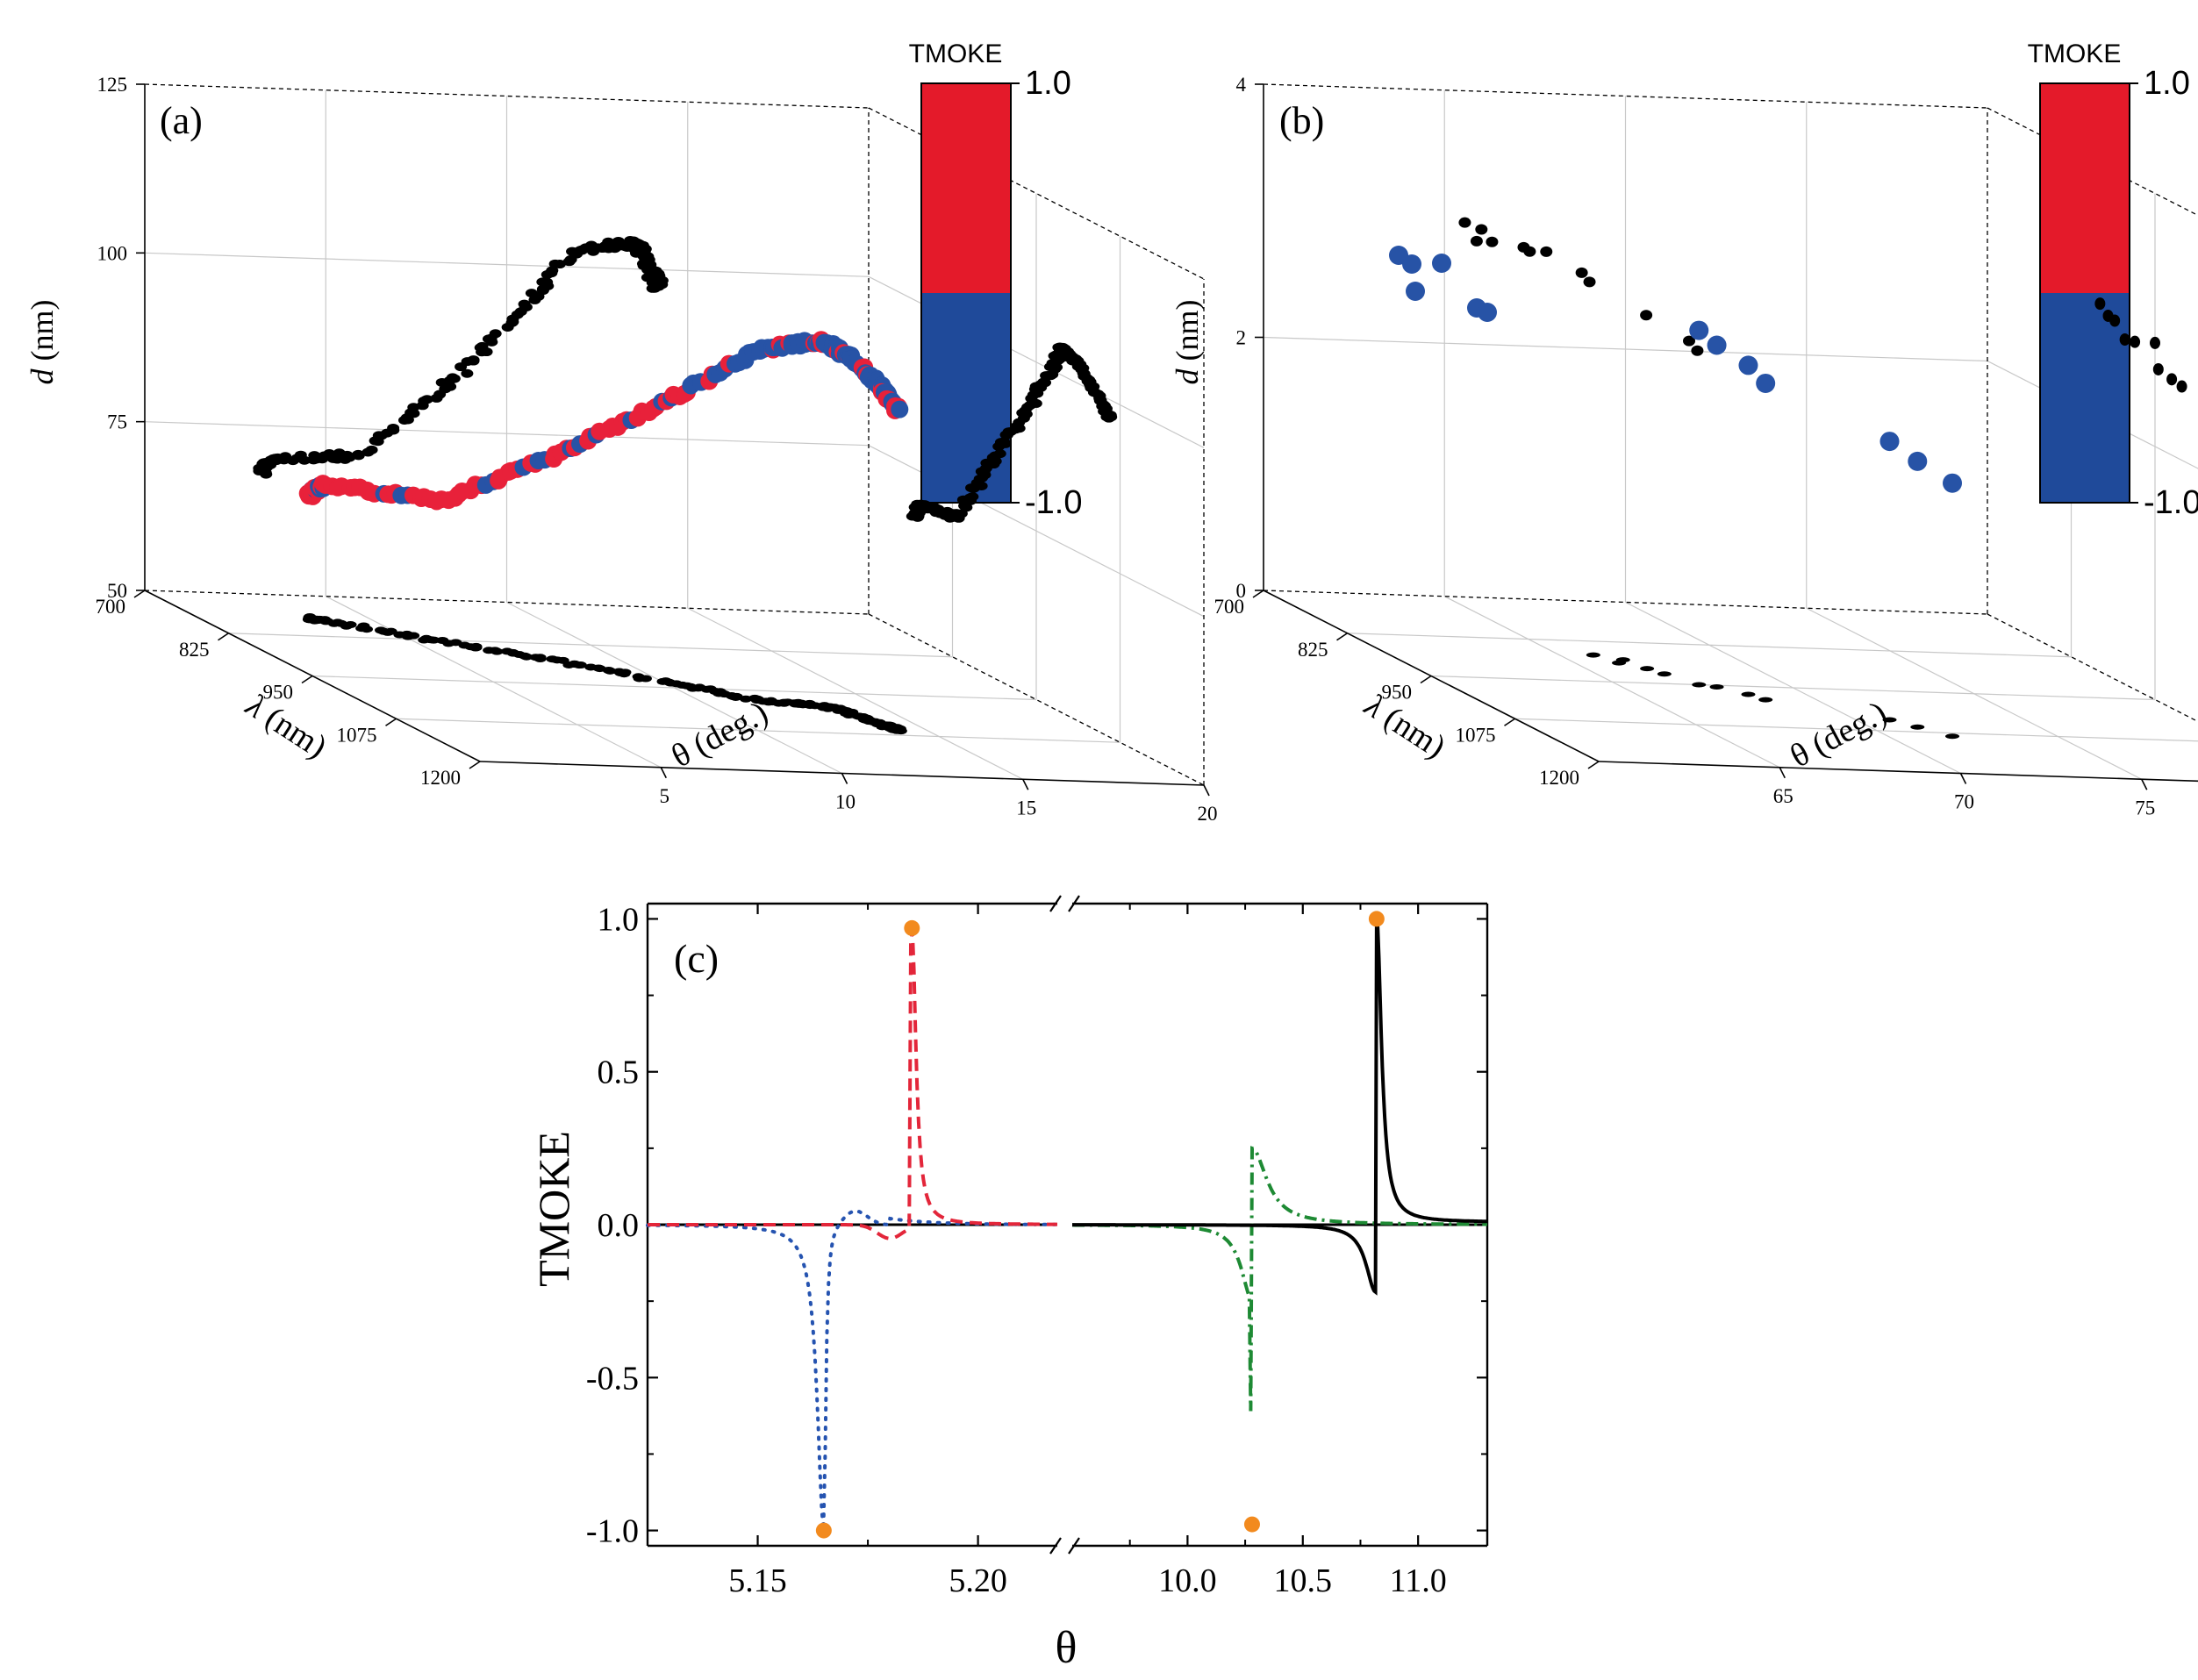 The image size is (2198, 1680). Describe the element at coordinates (1206, 790) in the screenshot. I see `y-tick` at that location.